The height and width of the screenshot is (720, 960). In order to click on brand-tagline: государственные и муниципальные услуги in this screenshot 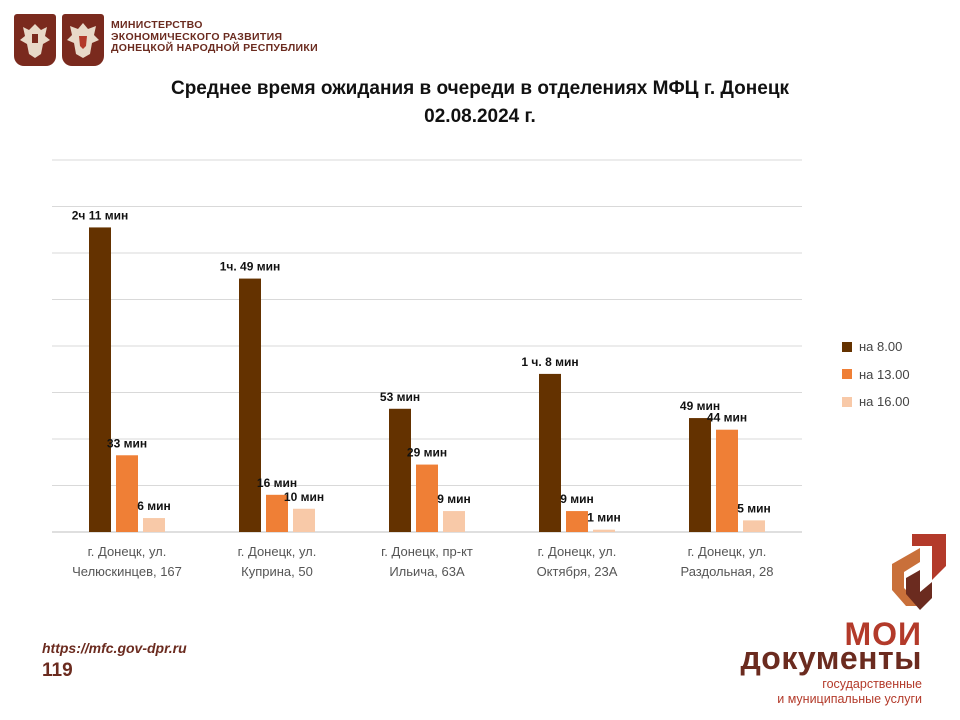, I will do `click(849, 691)`.